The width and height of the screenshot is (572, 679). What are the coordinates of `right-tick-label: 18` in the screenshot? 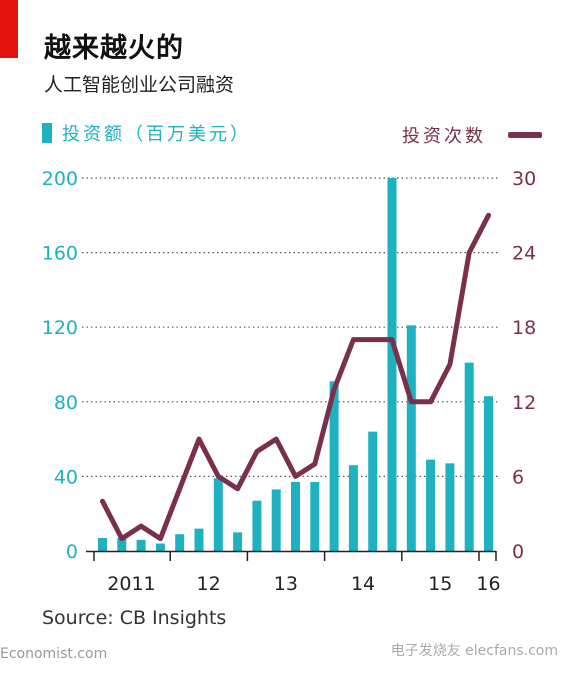 It's located at (524, 328).